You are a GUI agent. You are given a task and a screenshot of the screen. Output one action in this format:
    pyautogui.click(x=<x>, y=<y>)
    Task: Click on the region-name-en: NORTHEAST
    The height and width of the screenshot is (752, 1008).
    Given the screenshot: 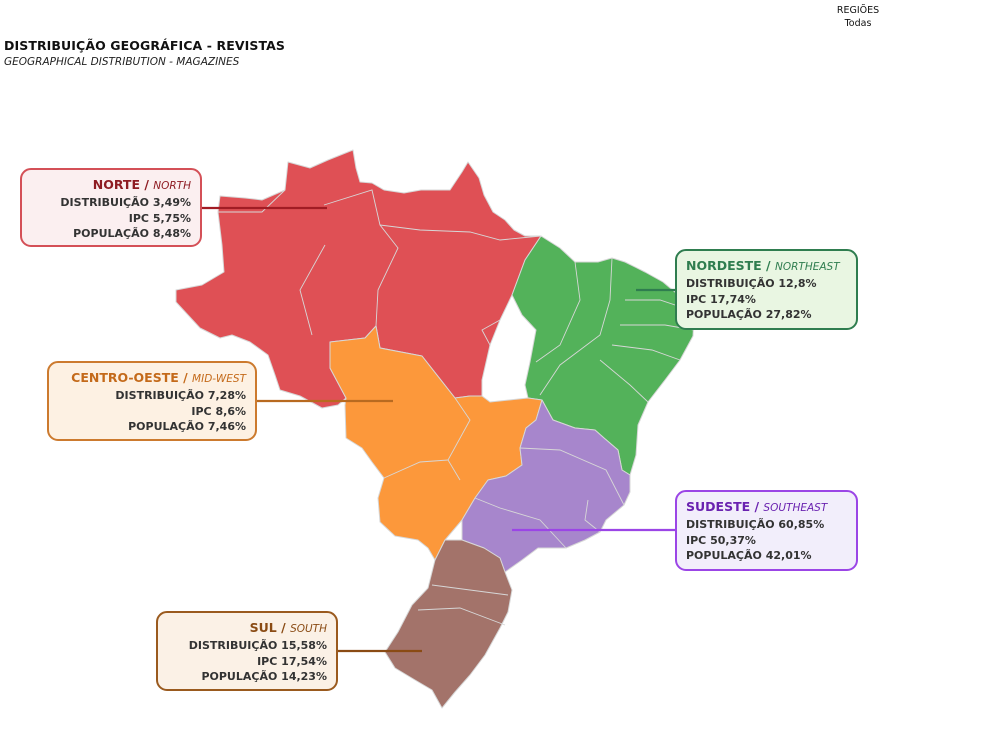 What is the action you would take?
    pyautogui.click(x=807, y=267)
    